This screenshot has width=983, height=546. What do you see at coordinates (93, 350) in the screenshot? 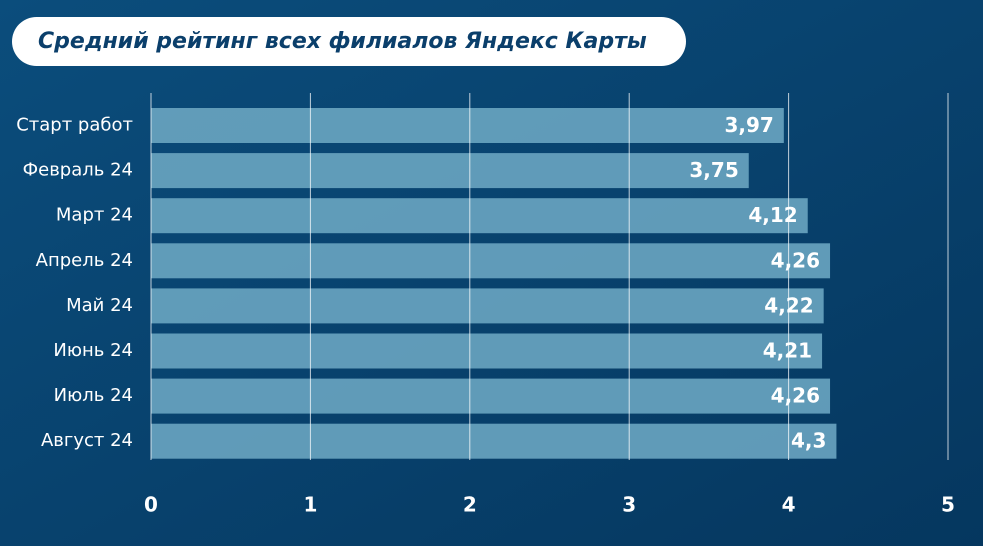
I see `y-tick-label: Июнь 24` at bounding box center [93, 350].